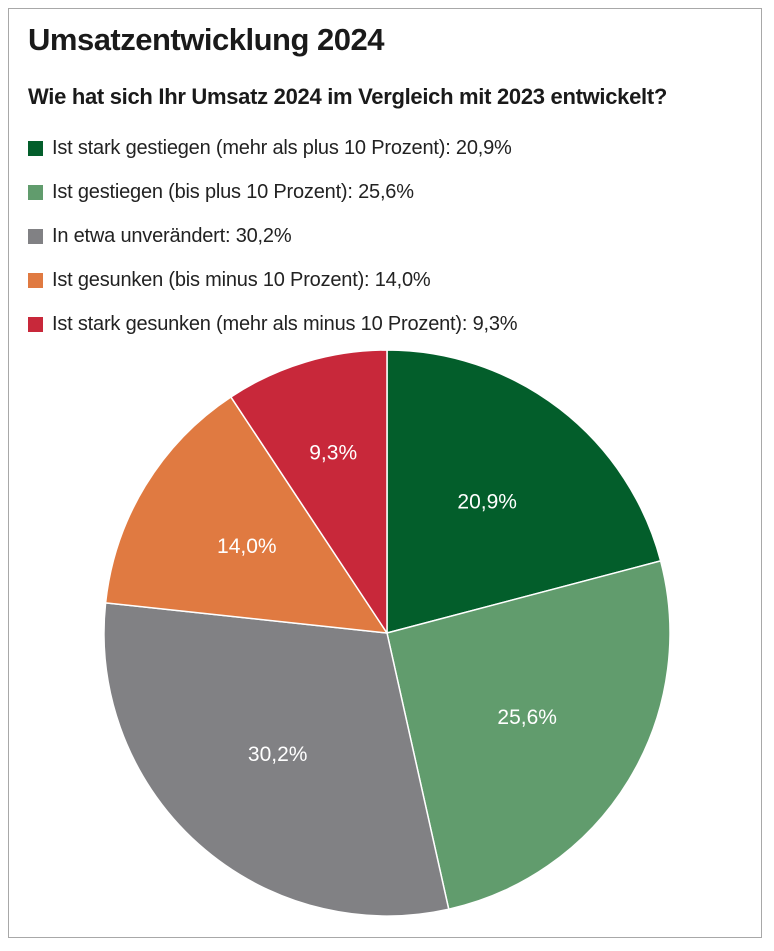 Image resolution: width=774 pixels, height=951 pixels. I want to click on legend-label: In etwa unverändert: 30,2%, so click(172, 235).